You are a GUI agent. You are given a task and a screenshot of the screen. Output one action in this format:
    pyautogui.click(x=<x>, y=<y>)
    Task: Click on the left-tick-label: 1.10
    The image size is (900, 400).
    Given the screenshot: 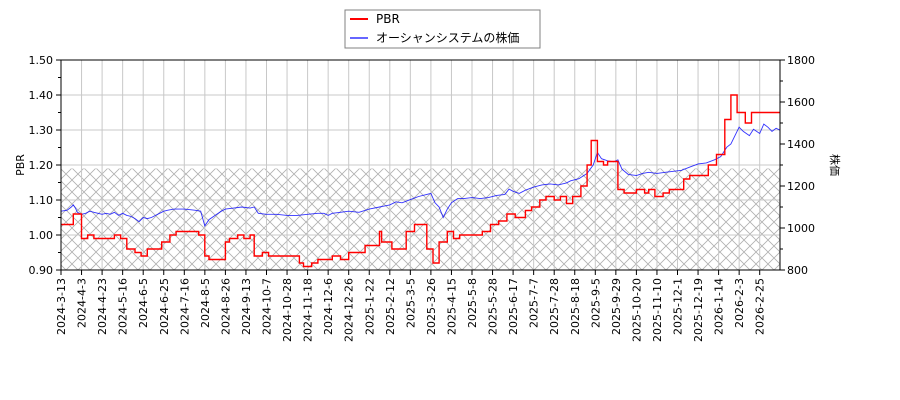 What is the action you would take?
    pyautogui.click(x=41, y=200)
    